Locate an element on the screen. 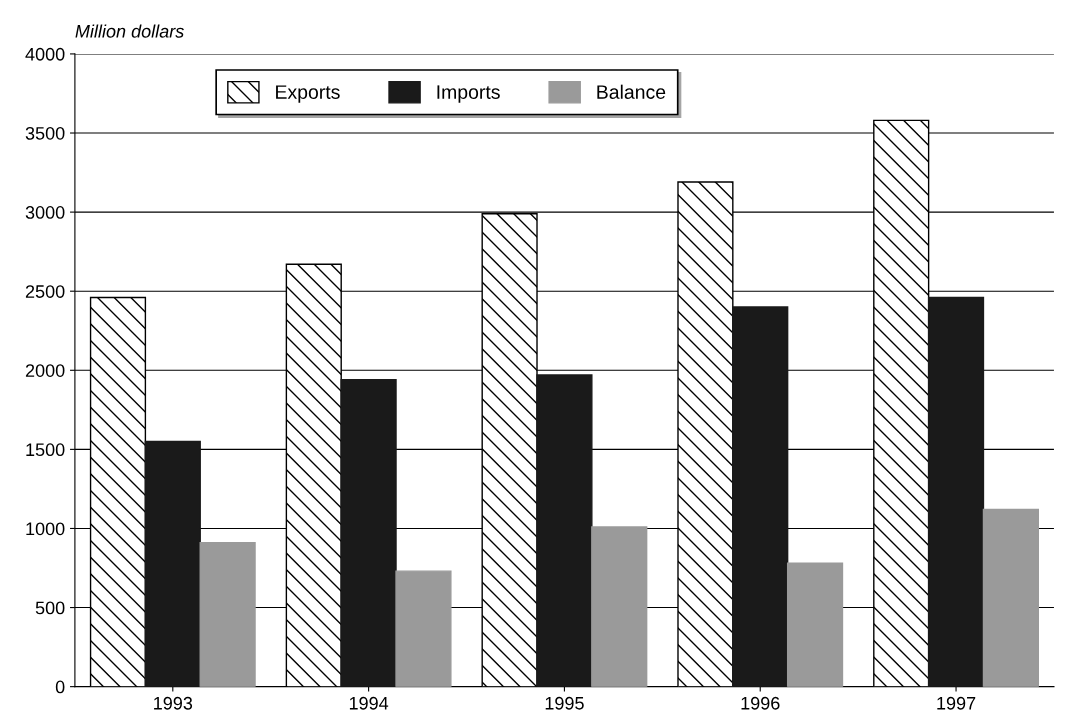 The height and width of the screenshot is (719, 1070). y-tick-label: 3500 is located at coordinates (45, 133).